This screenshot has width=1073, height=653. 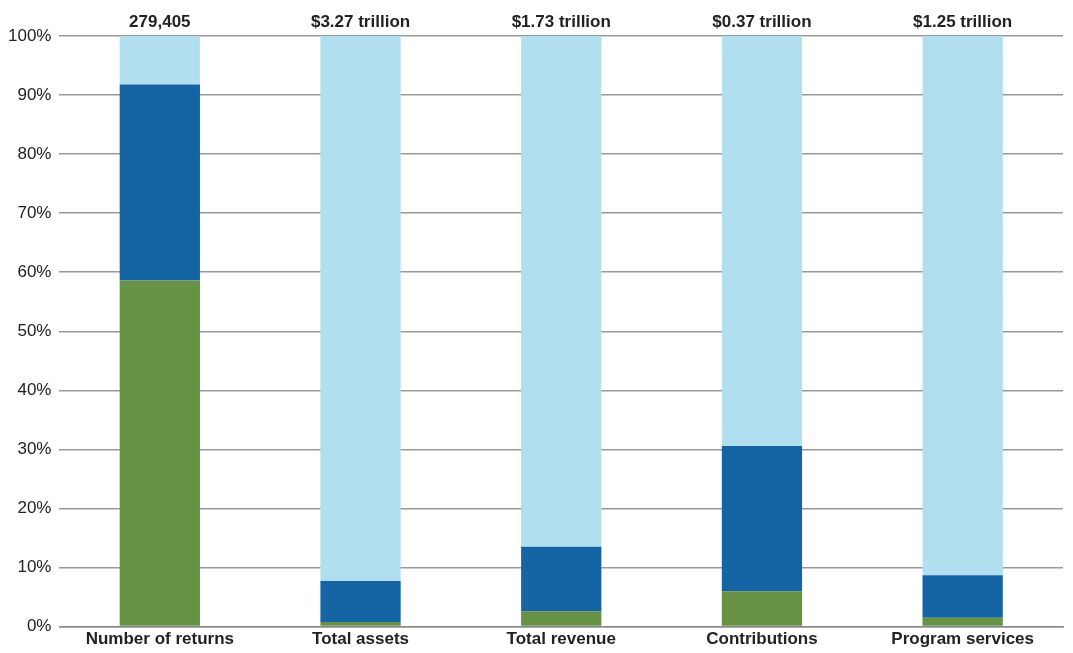 What do you see at coordinates (160, 22) in the screenshot?
I see `annotation: 279,405` at bounding box center [160, 22].